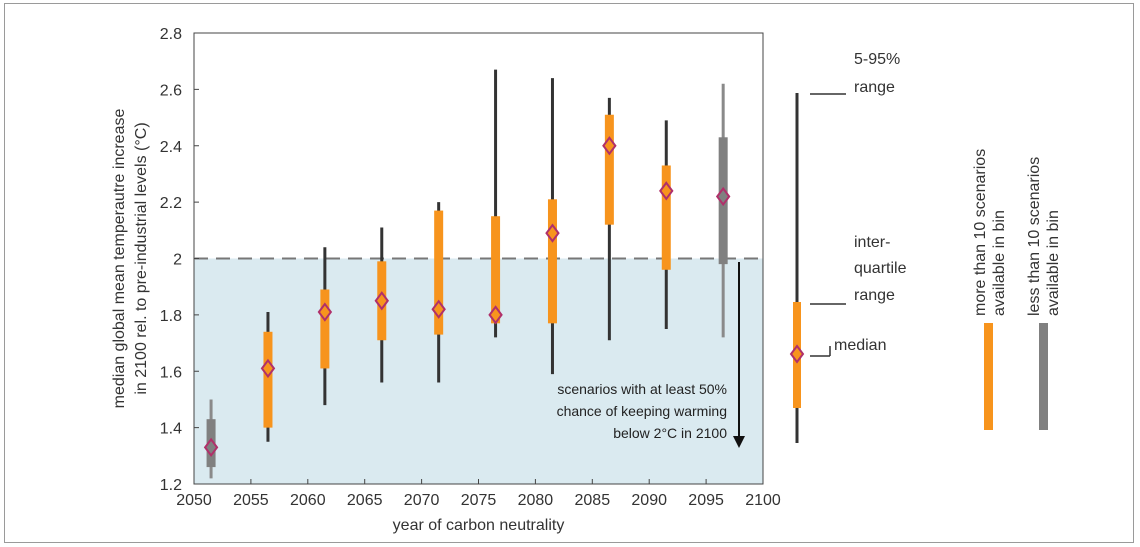 Image resolution: width=1140 pixels, height=547 pixels. I want to click on y-axis-title-line1: median global mean temperautre increase, so click(119, 259).